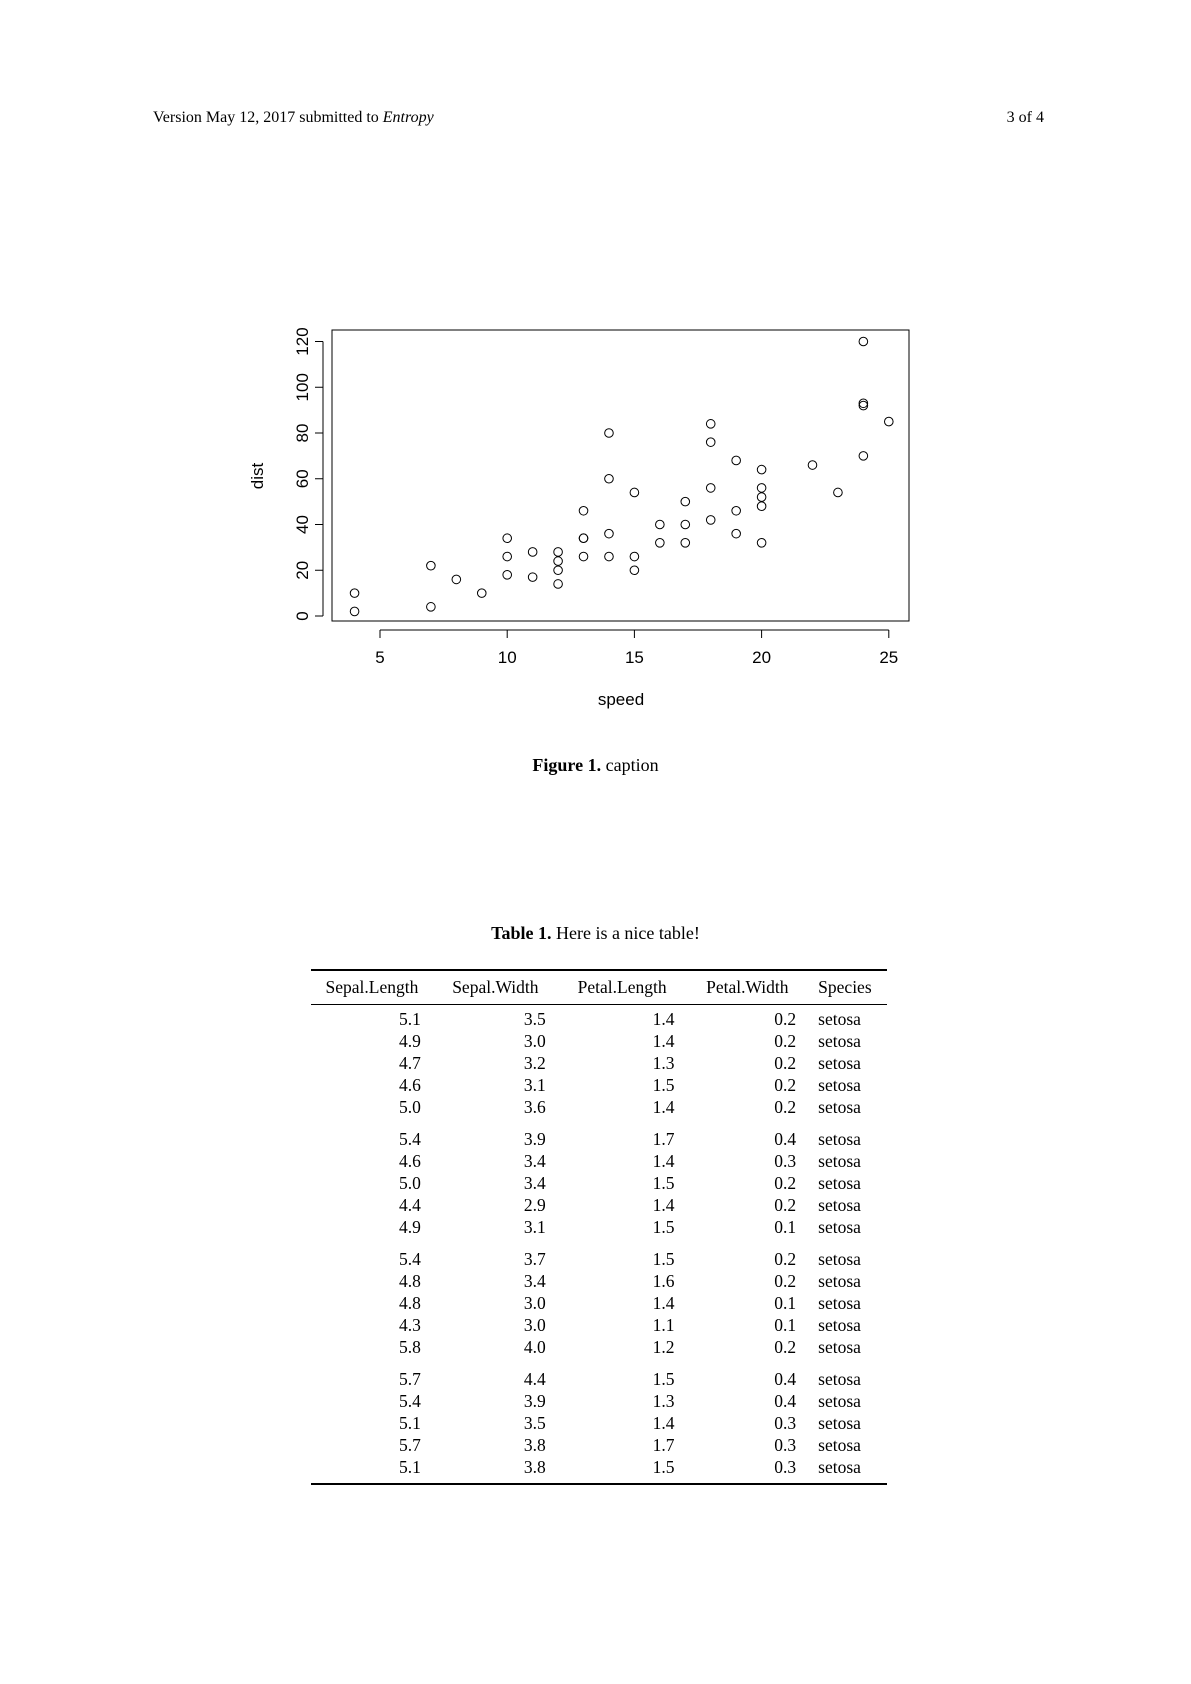 This screenshot has height=1684, width=1191. What do you see at coordinates (534, 1205) in the screenshot?
I see `cell-sepal-width: 2.9` at bounding box center [534, 1205].